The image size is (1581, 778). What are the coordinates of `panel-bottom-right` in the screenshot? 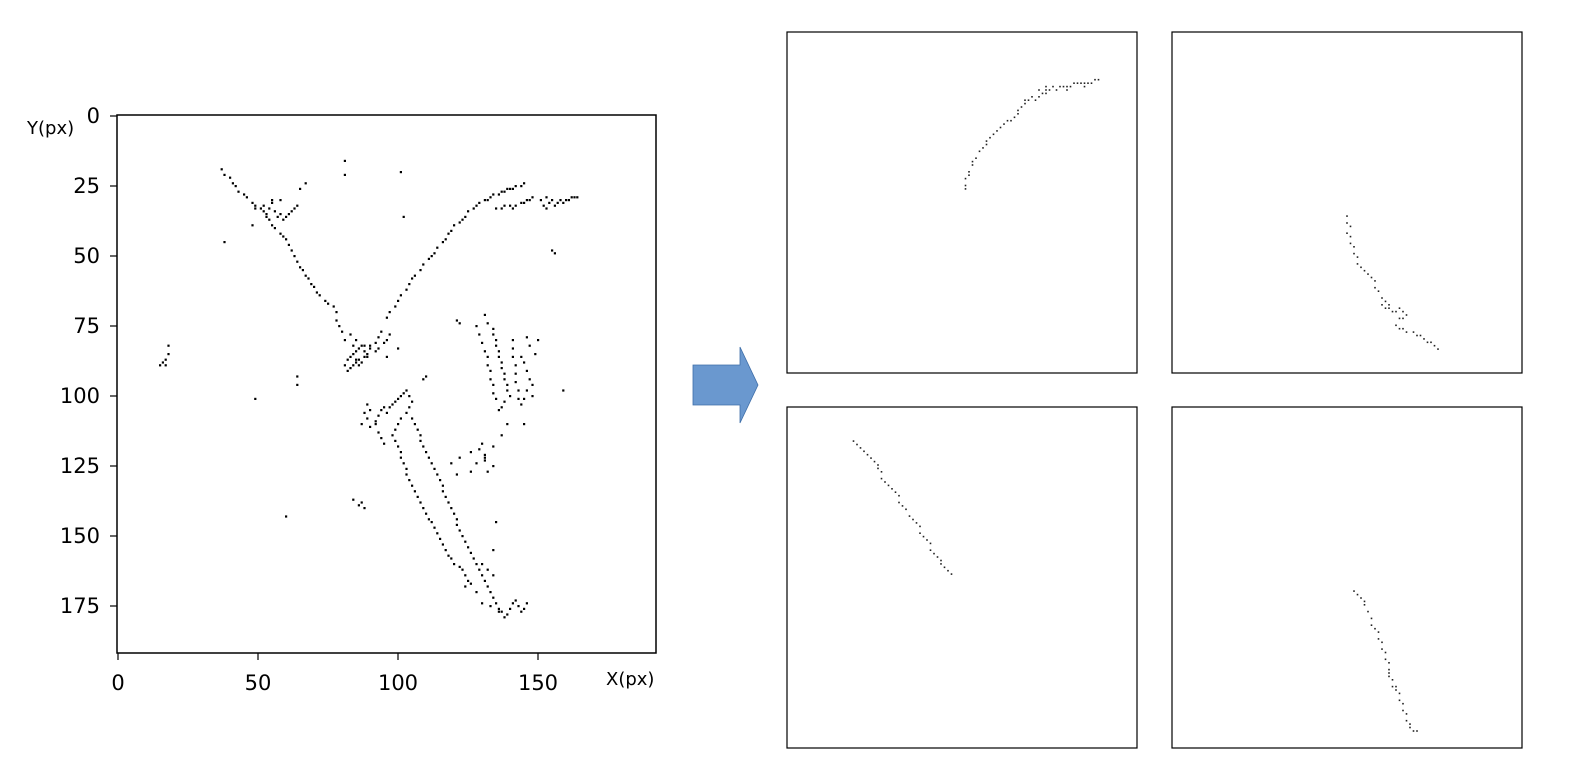 It's located at (1347, 577).